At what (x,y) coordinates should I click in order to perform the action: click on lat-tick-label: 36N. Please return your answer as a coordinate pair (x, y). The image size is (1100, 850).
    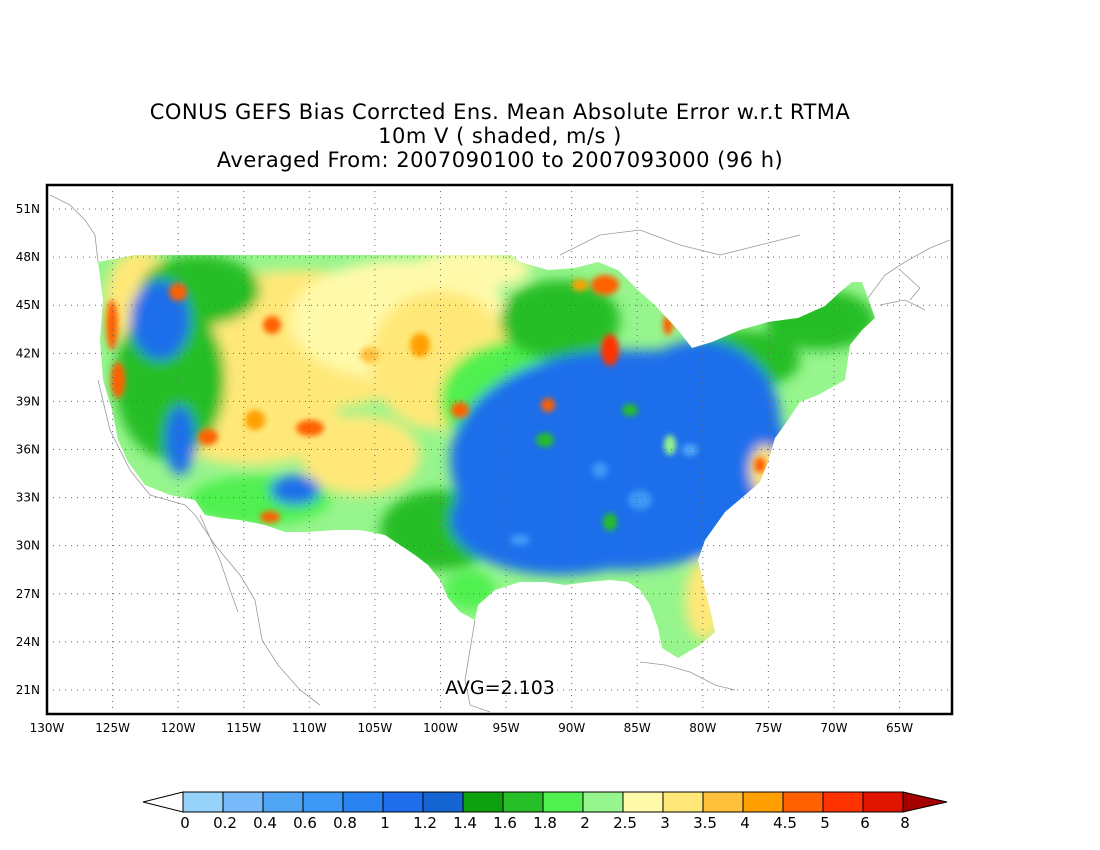
    Looking at the image, I should click on (28, 450).